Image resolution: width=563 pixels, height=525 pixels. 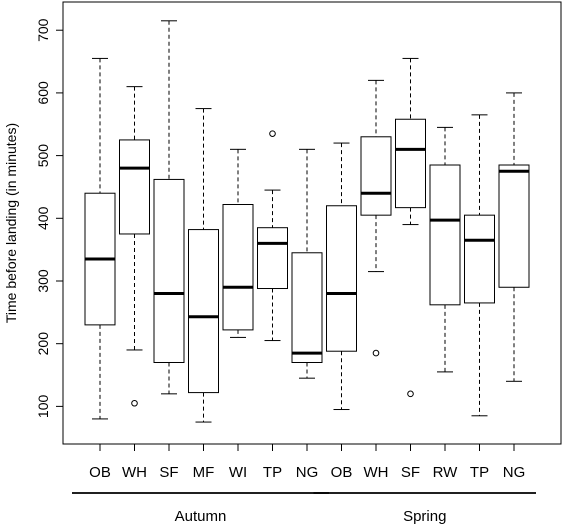 What do you see at coordinates (43, 218) in the screenshot?
I see `y-tick-label: 400` at bounding box center [43, 218].